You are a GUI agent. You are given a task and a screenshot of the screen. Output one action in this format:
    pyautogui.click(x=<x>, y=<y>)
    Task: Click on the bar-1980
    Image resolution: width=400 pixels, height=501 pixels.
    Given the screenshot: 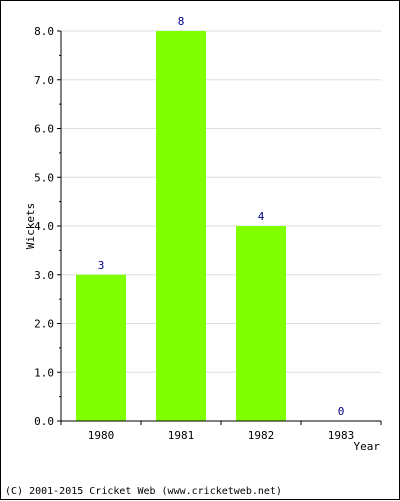 What is the action you would take?
    pyautogui.click(x=101, y=347)
    